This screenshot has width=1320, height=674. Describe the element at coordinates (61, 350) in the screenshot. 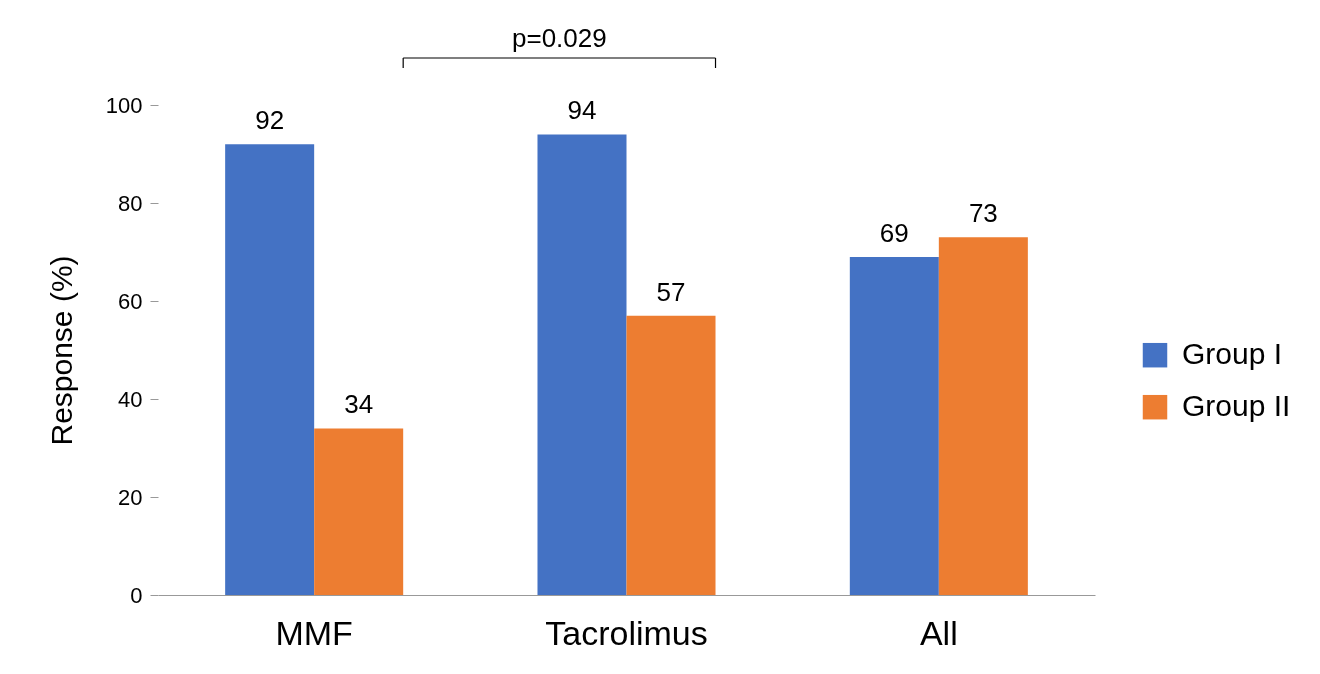

I see `y-axis-title: Response (%)` at that location.